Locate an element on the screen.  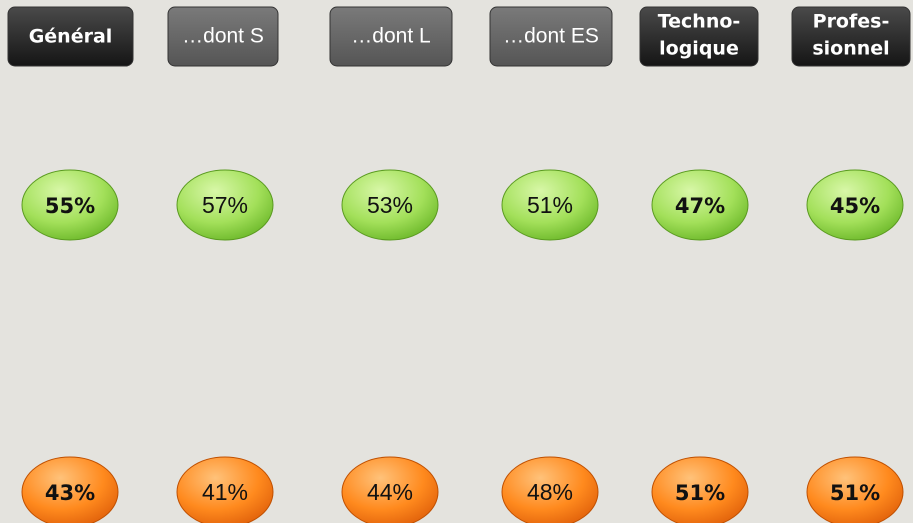
value-label: 47% is located at coordinates (700, 206).